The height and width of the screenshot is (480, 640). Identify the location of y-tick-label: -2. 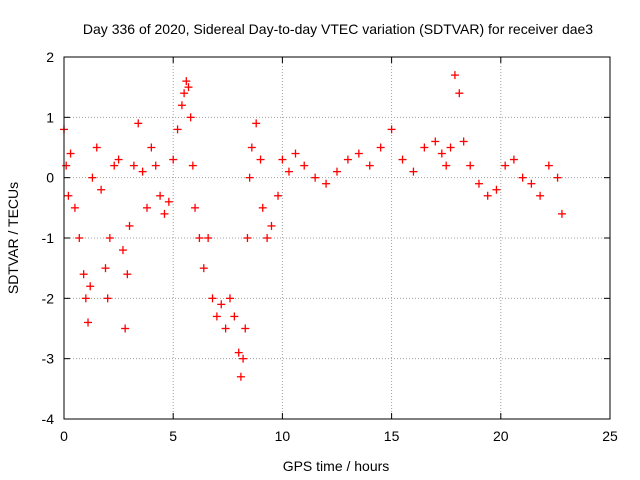
(48, 298).